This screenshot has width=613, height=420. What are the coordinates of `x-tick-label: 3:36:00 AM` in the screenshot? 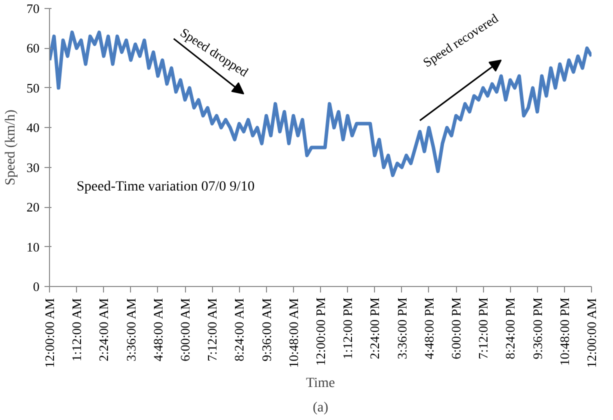 It's located at (130, 330).